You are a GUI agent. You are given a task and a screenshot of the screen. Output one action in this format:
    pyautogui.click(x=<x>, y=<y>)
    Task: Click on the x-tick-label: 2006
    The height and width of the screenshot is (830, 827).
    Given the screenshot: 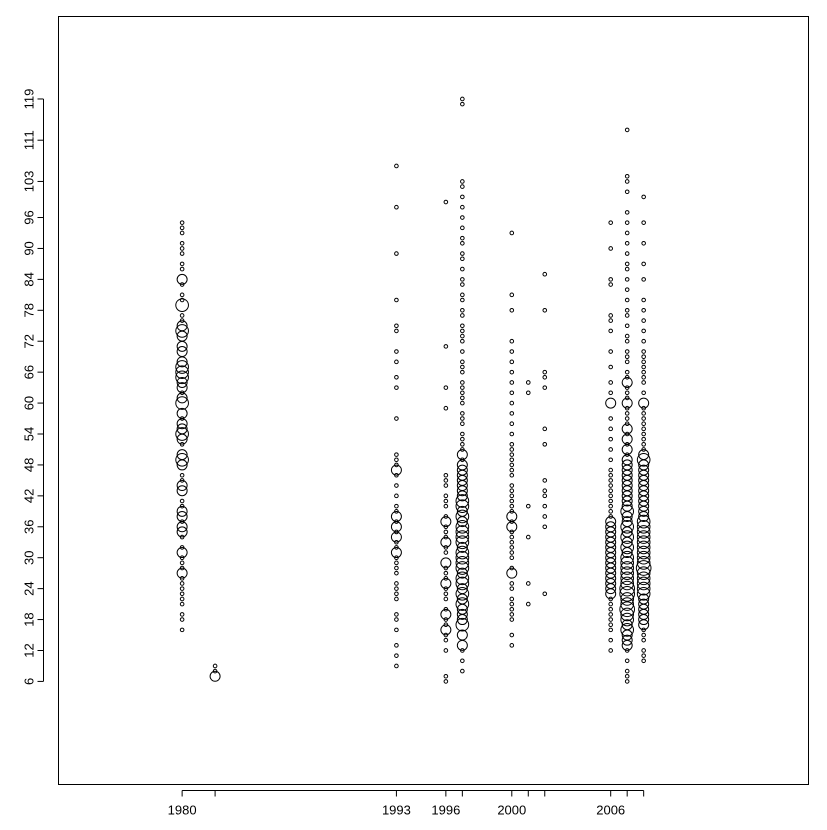 What is the action you would take?
    pyautogui.click(x=610, y=810)
    